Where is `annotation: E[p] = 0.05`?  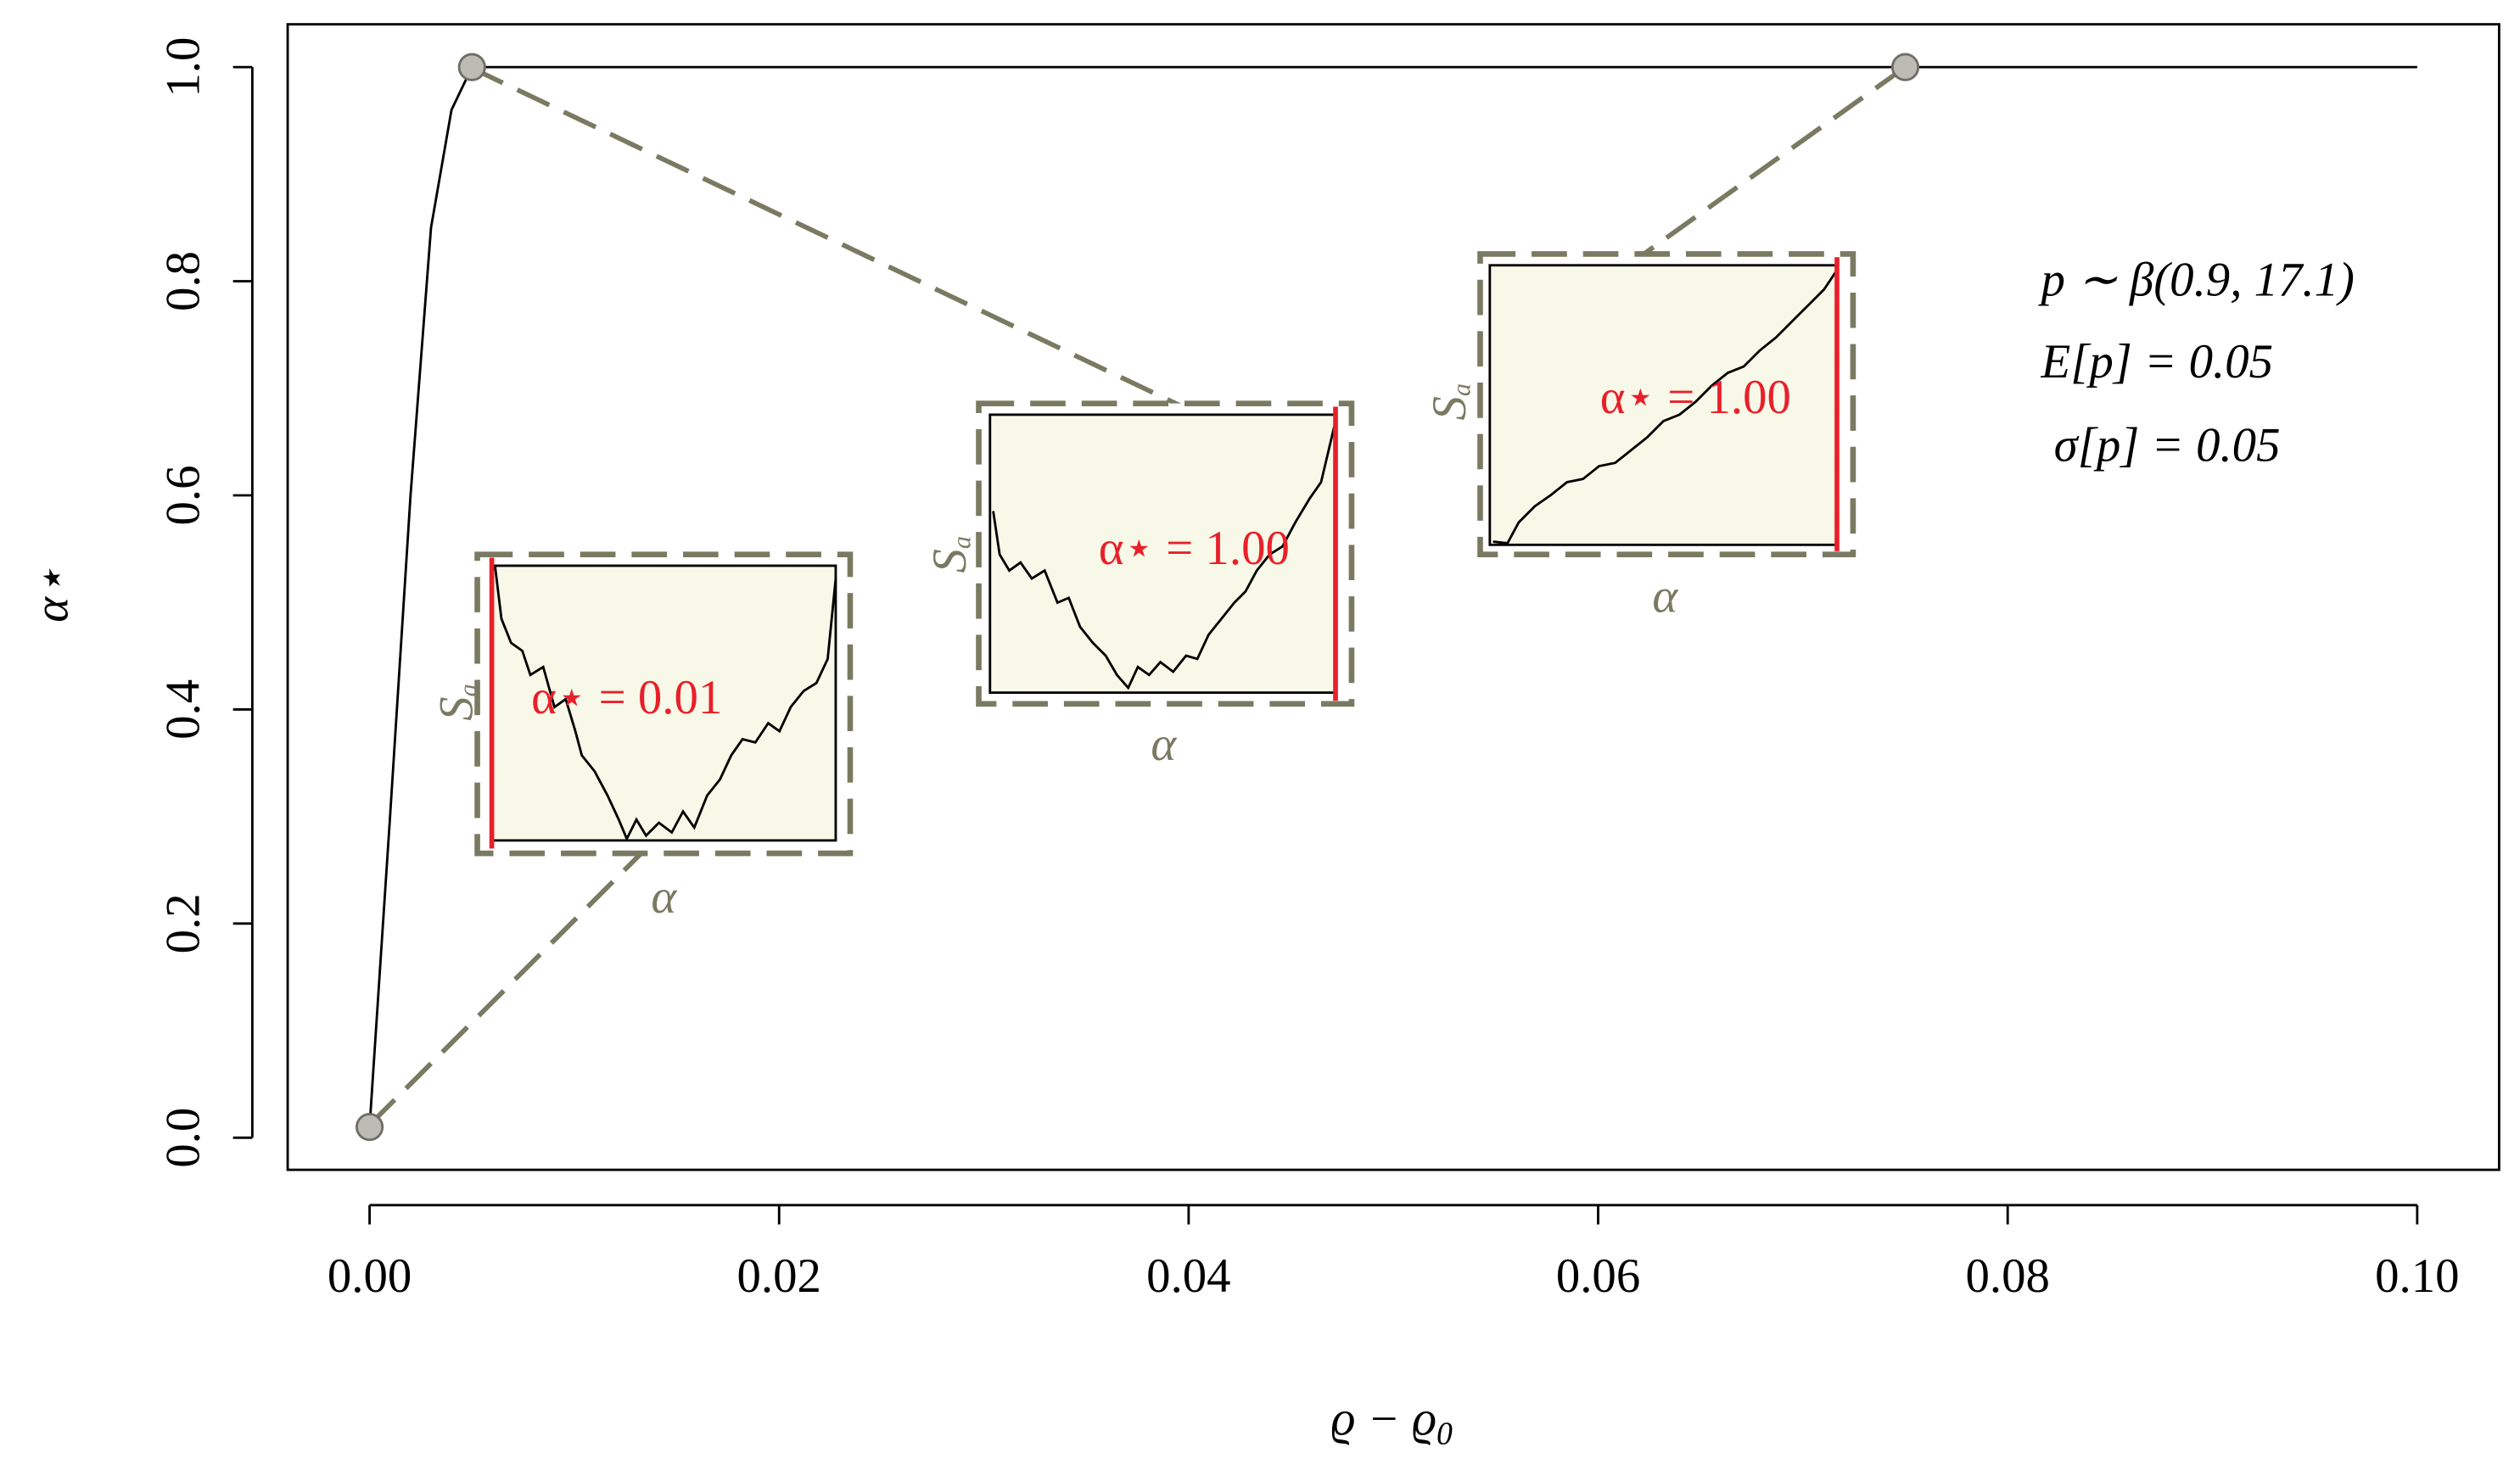
annotation: E[p] = 0.05 is located at coordinates (2157, 361).